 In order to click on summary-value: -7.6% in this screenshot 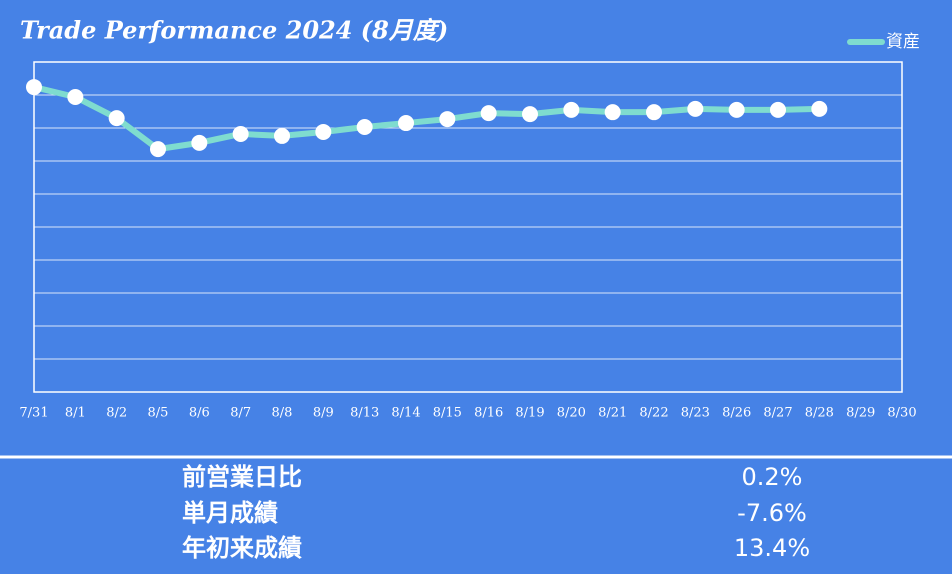, I will do `click(772, 513)`.